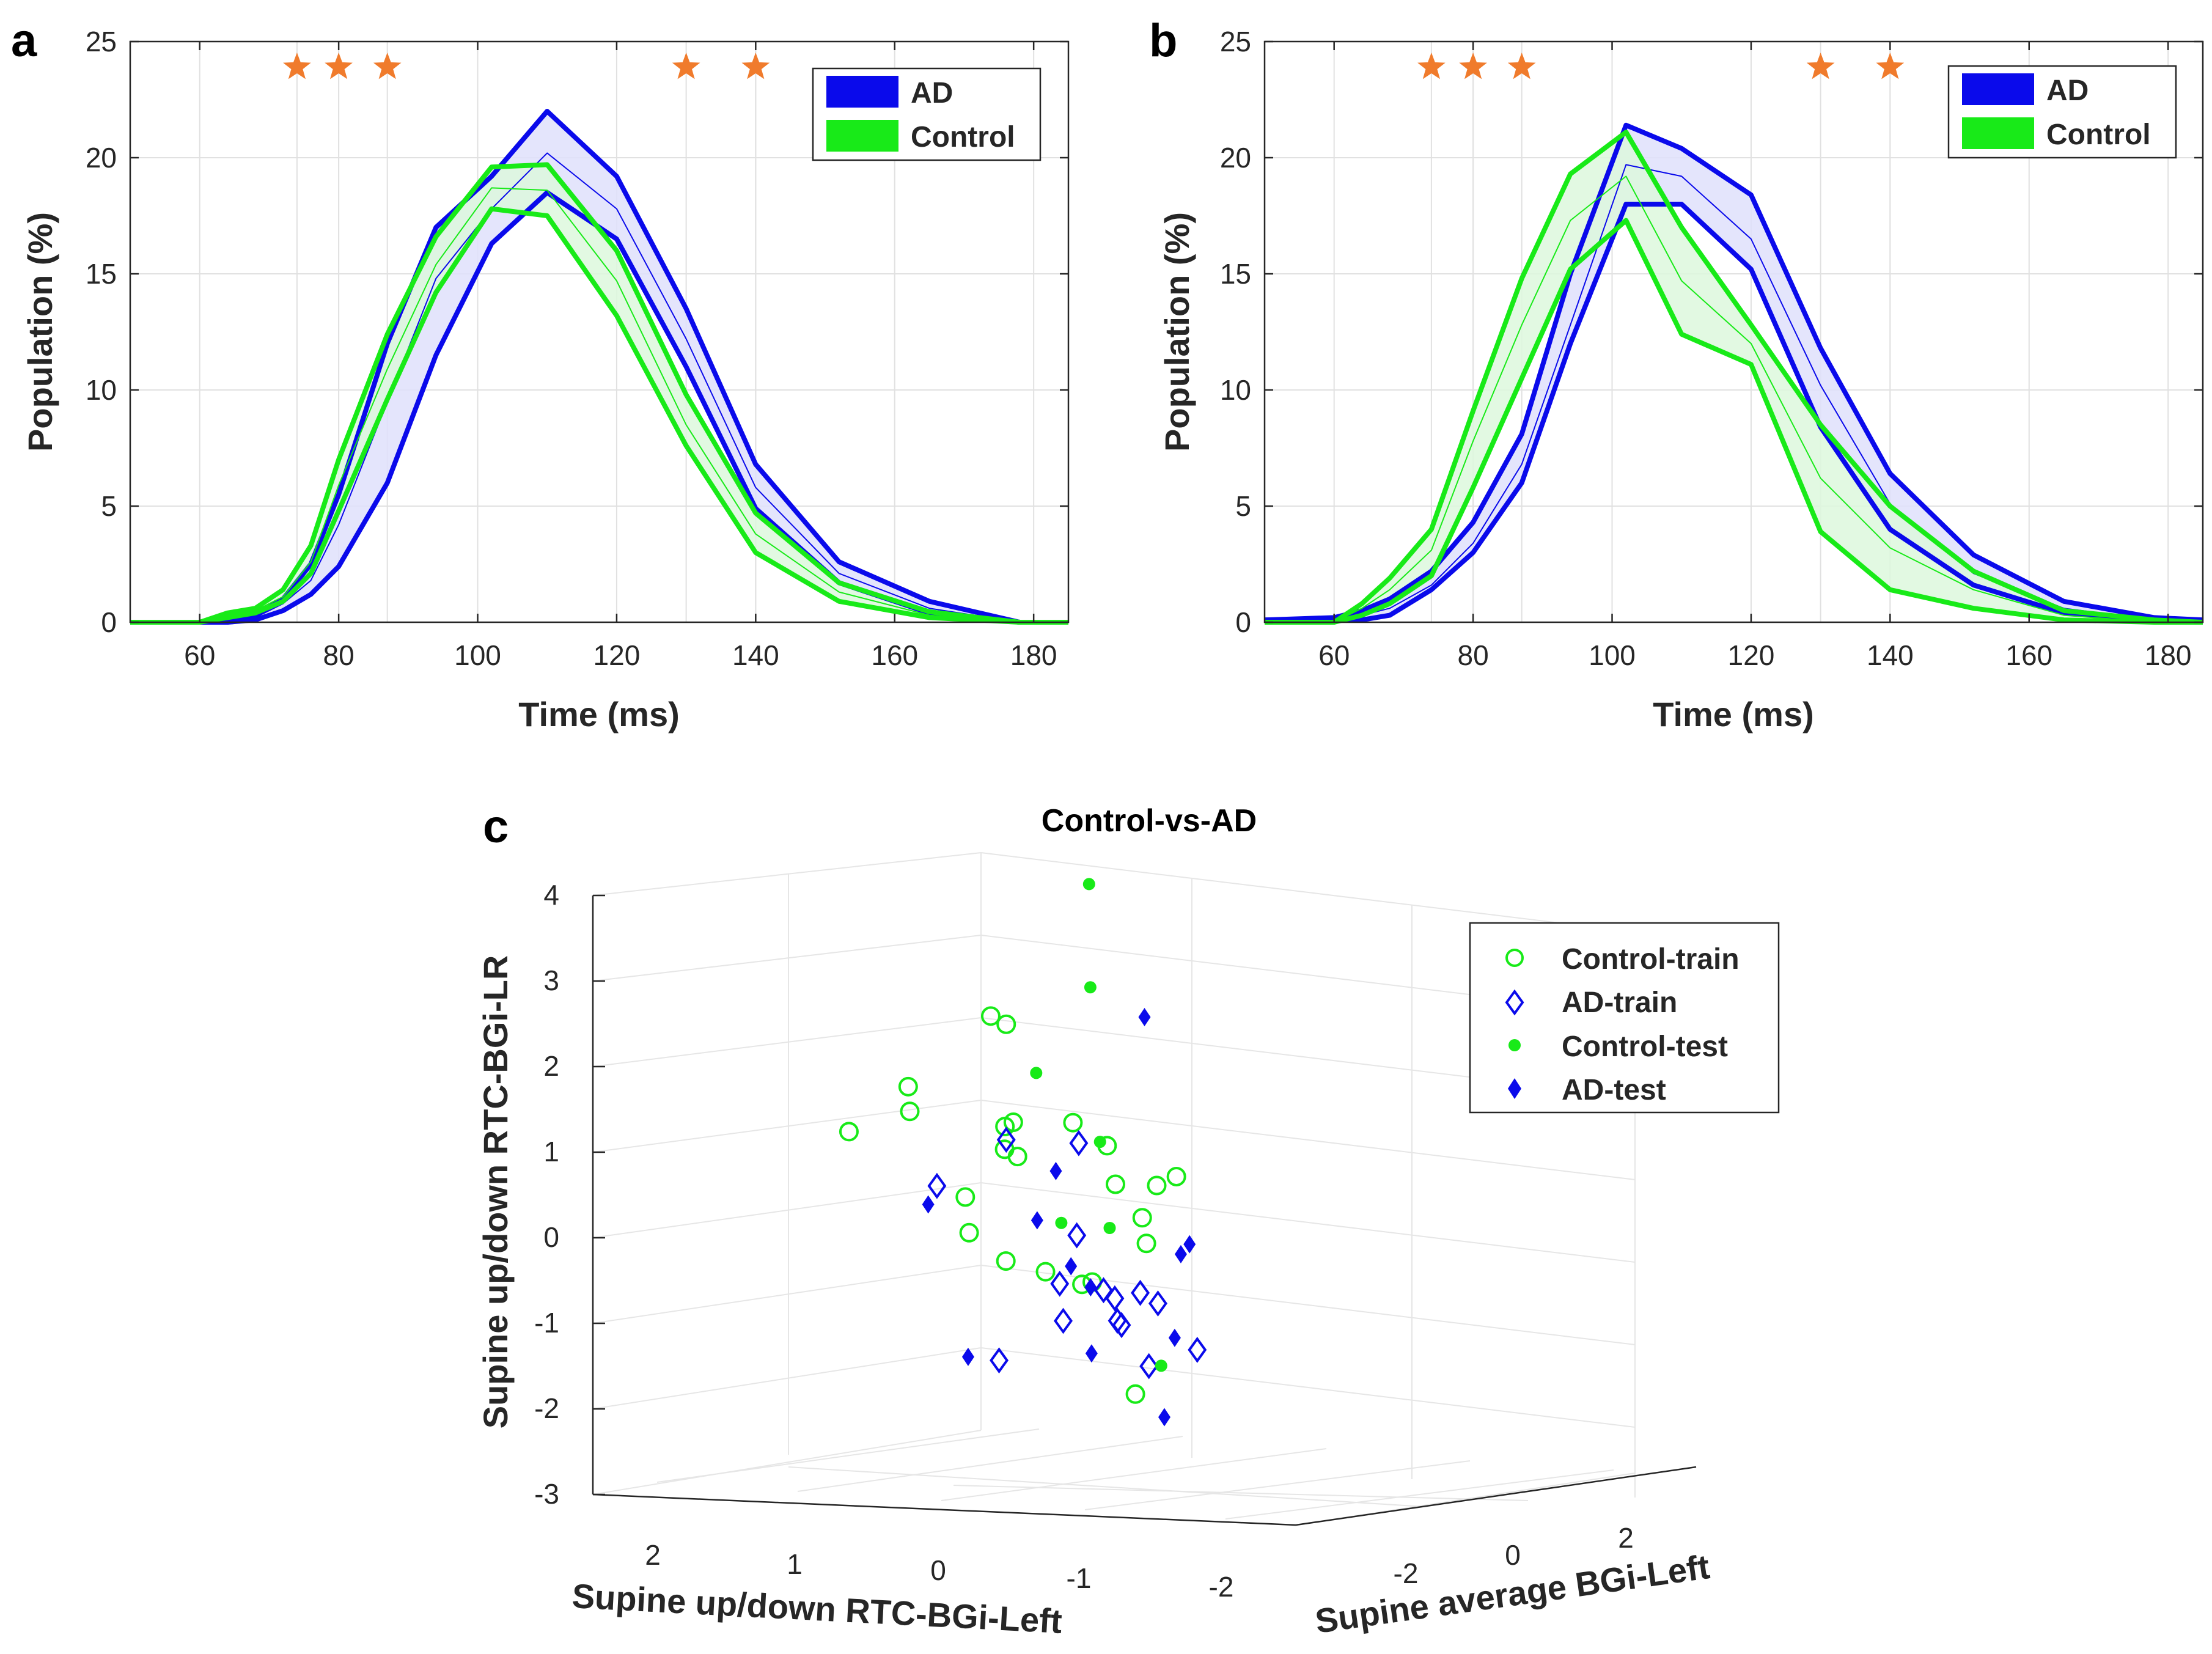 Image resolution: width=2212 pixels, height=1654 pixels. Describe the element at coordinates (1149, 821) in the screenshot. I see `panel-c-title: Control-vs-AD` at that location.